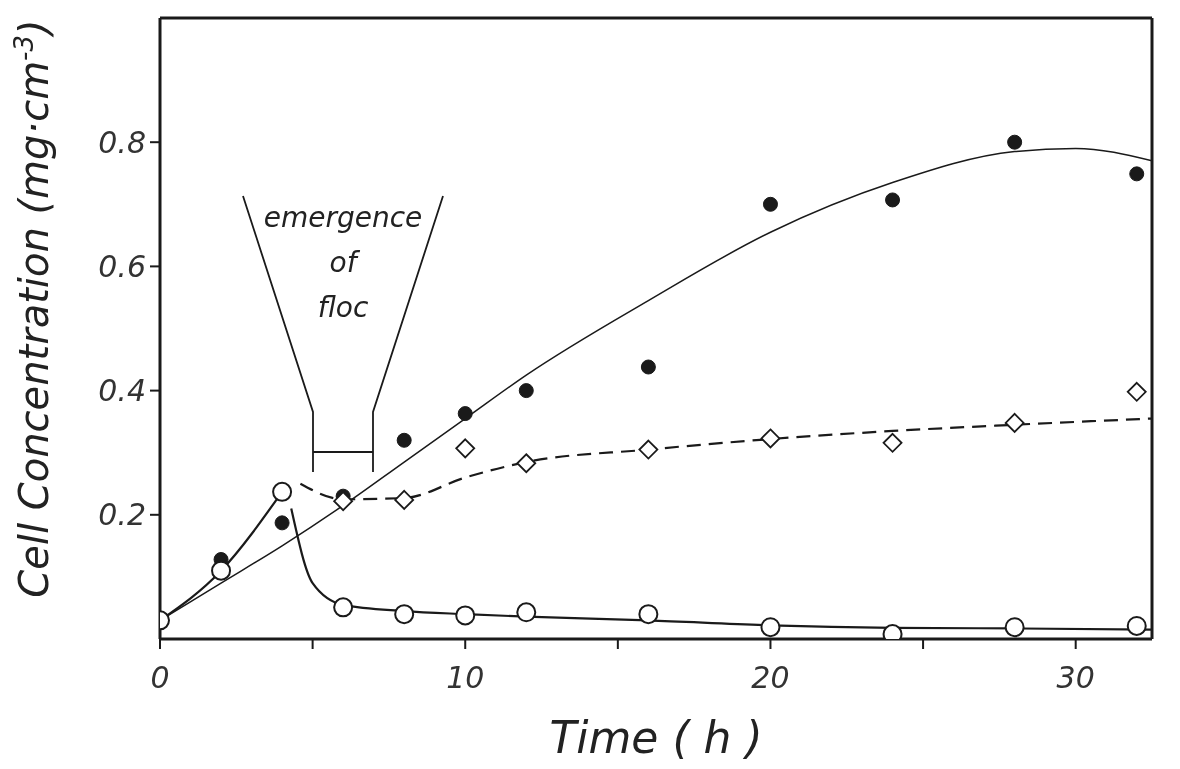 The width and height of the screenshot is (1180, 769). Describe the element at coordinates (770, 678) in the screenshot. I see `x-tick-label: 20` at that location.